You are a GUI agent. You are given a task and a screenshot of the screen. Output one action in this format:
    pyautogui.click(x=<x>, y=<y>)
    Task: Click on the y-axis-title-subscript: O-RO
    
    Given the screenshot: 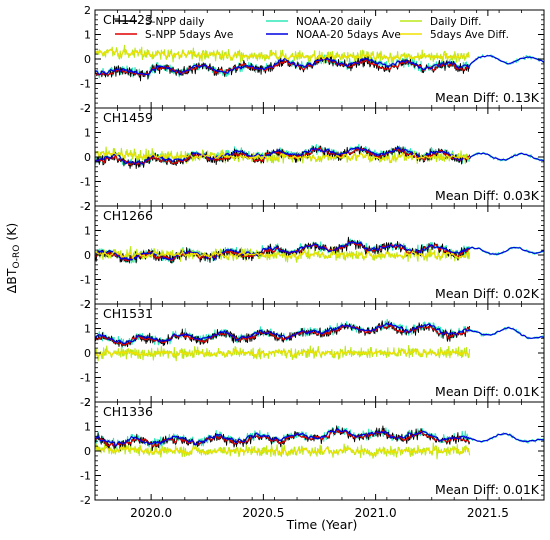 What is the action you would take?
    pyautogui.click(x=17, y=257)
    